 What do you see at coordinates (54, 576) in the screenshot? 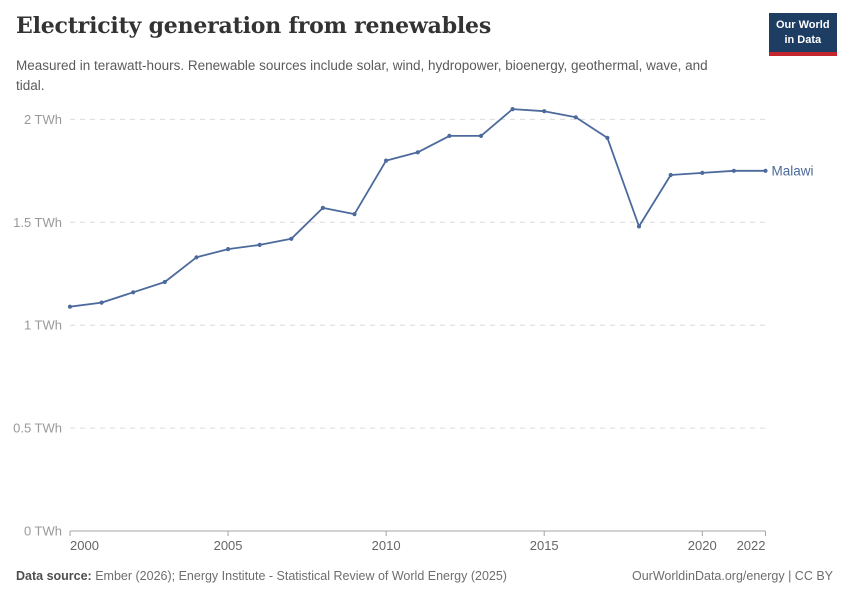
I see `data-source-label: Data source:` at bounding box center [54, 576].